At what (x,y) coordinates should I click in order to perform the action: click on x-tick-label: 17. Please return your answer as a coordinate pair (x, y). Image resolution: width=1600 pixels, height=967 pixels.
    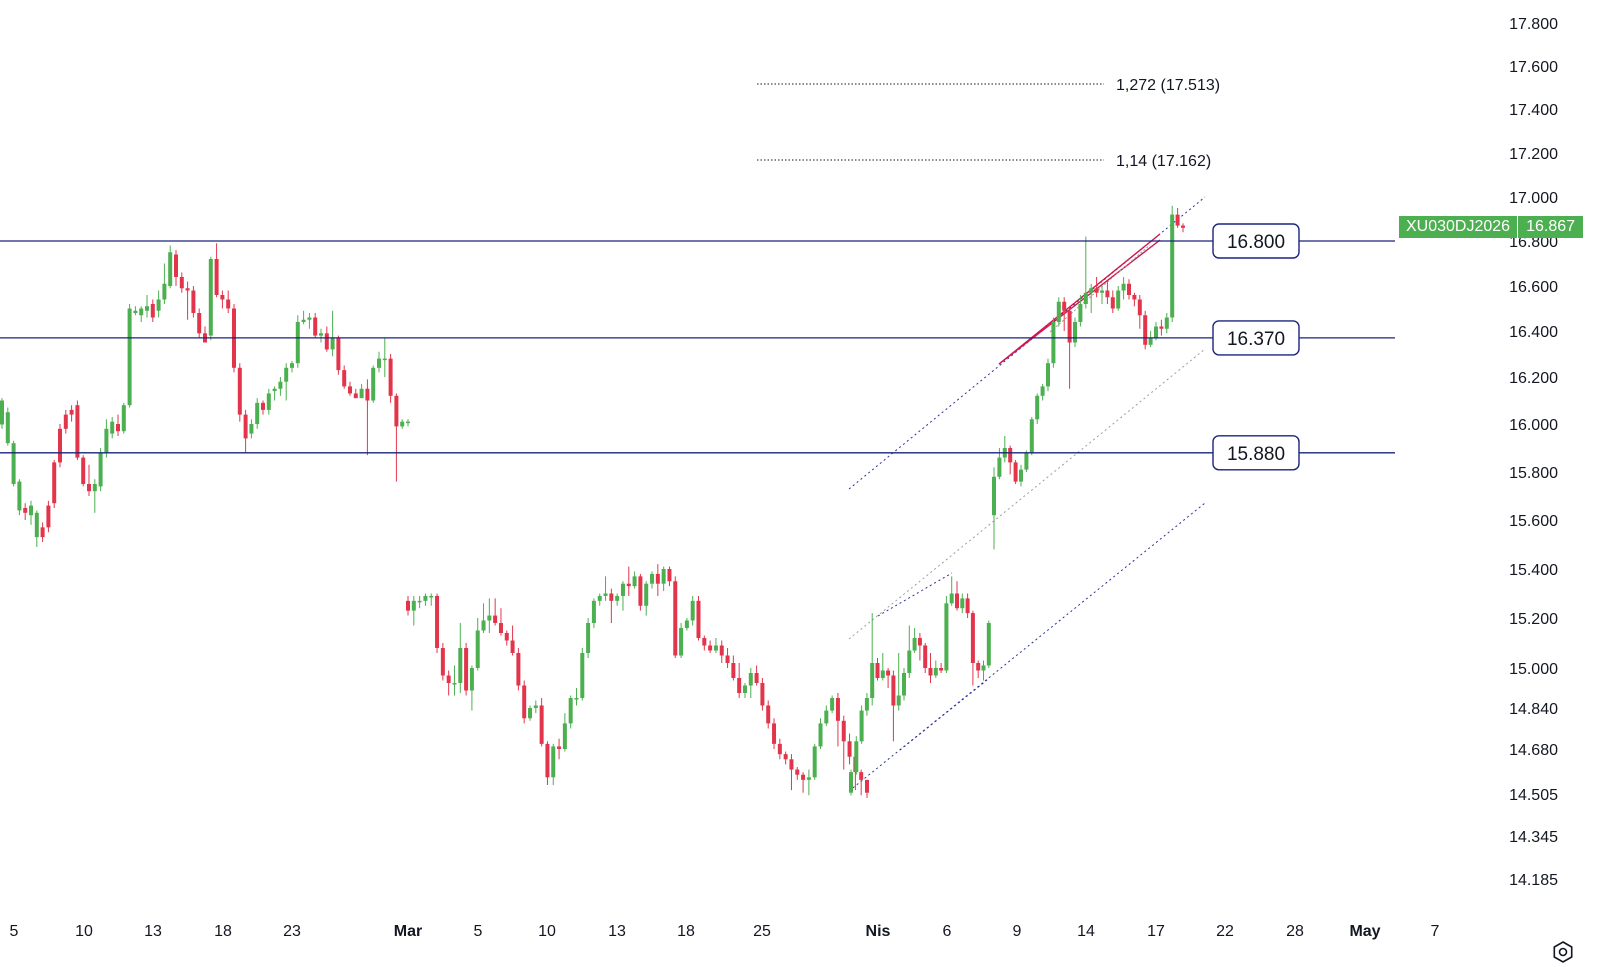
    Looking at the image, I should click on (1156, 931).